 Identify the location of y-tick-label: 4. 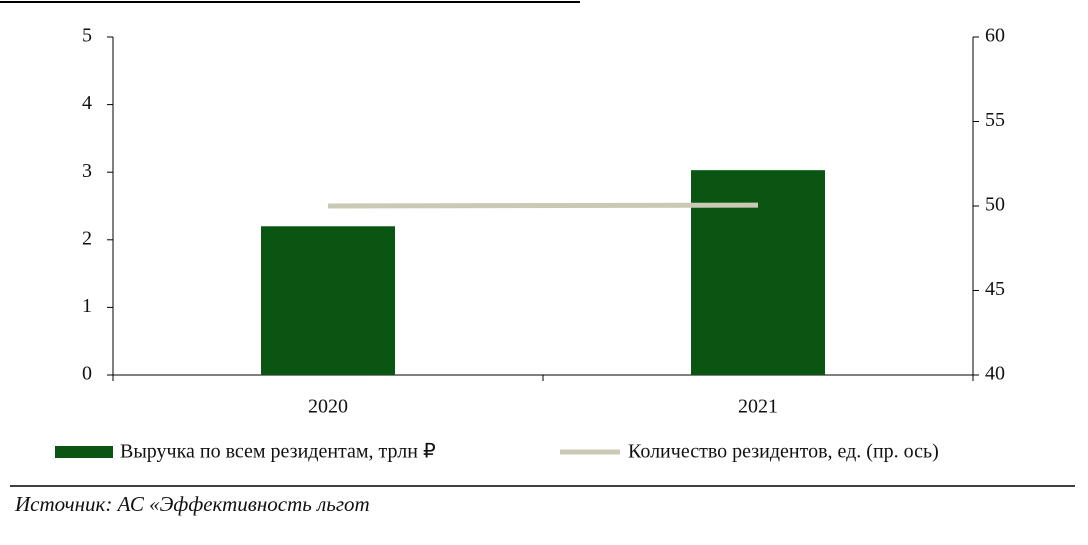
(87, 103).